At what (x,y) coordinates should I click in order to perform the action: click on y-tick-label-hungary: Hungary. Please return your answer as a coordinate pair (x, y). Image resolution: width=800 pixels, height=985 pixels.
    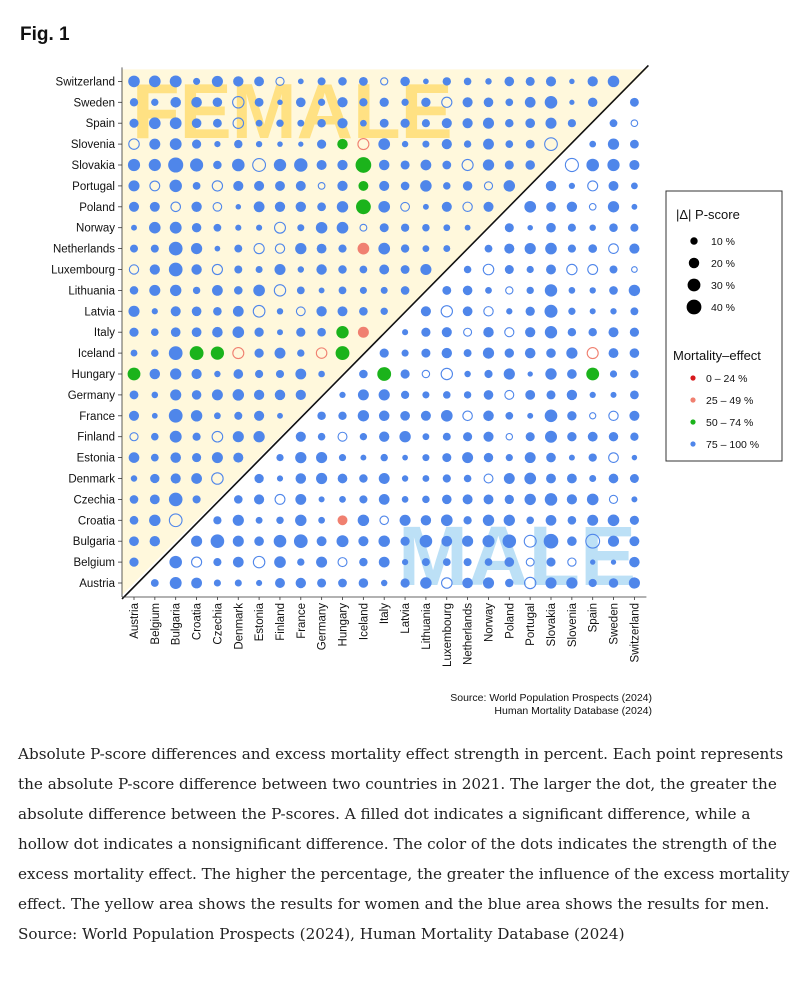
    Looking at the image, I should click on (94, 375).